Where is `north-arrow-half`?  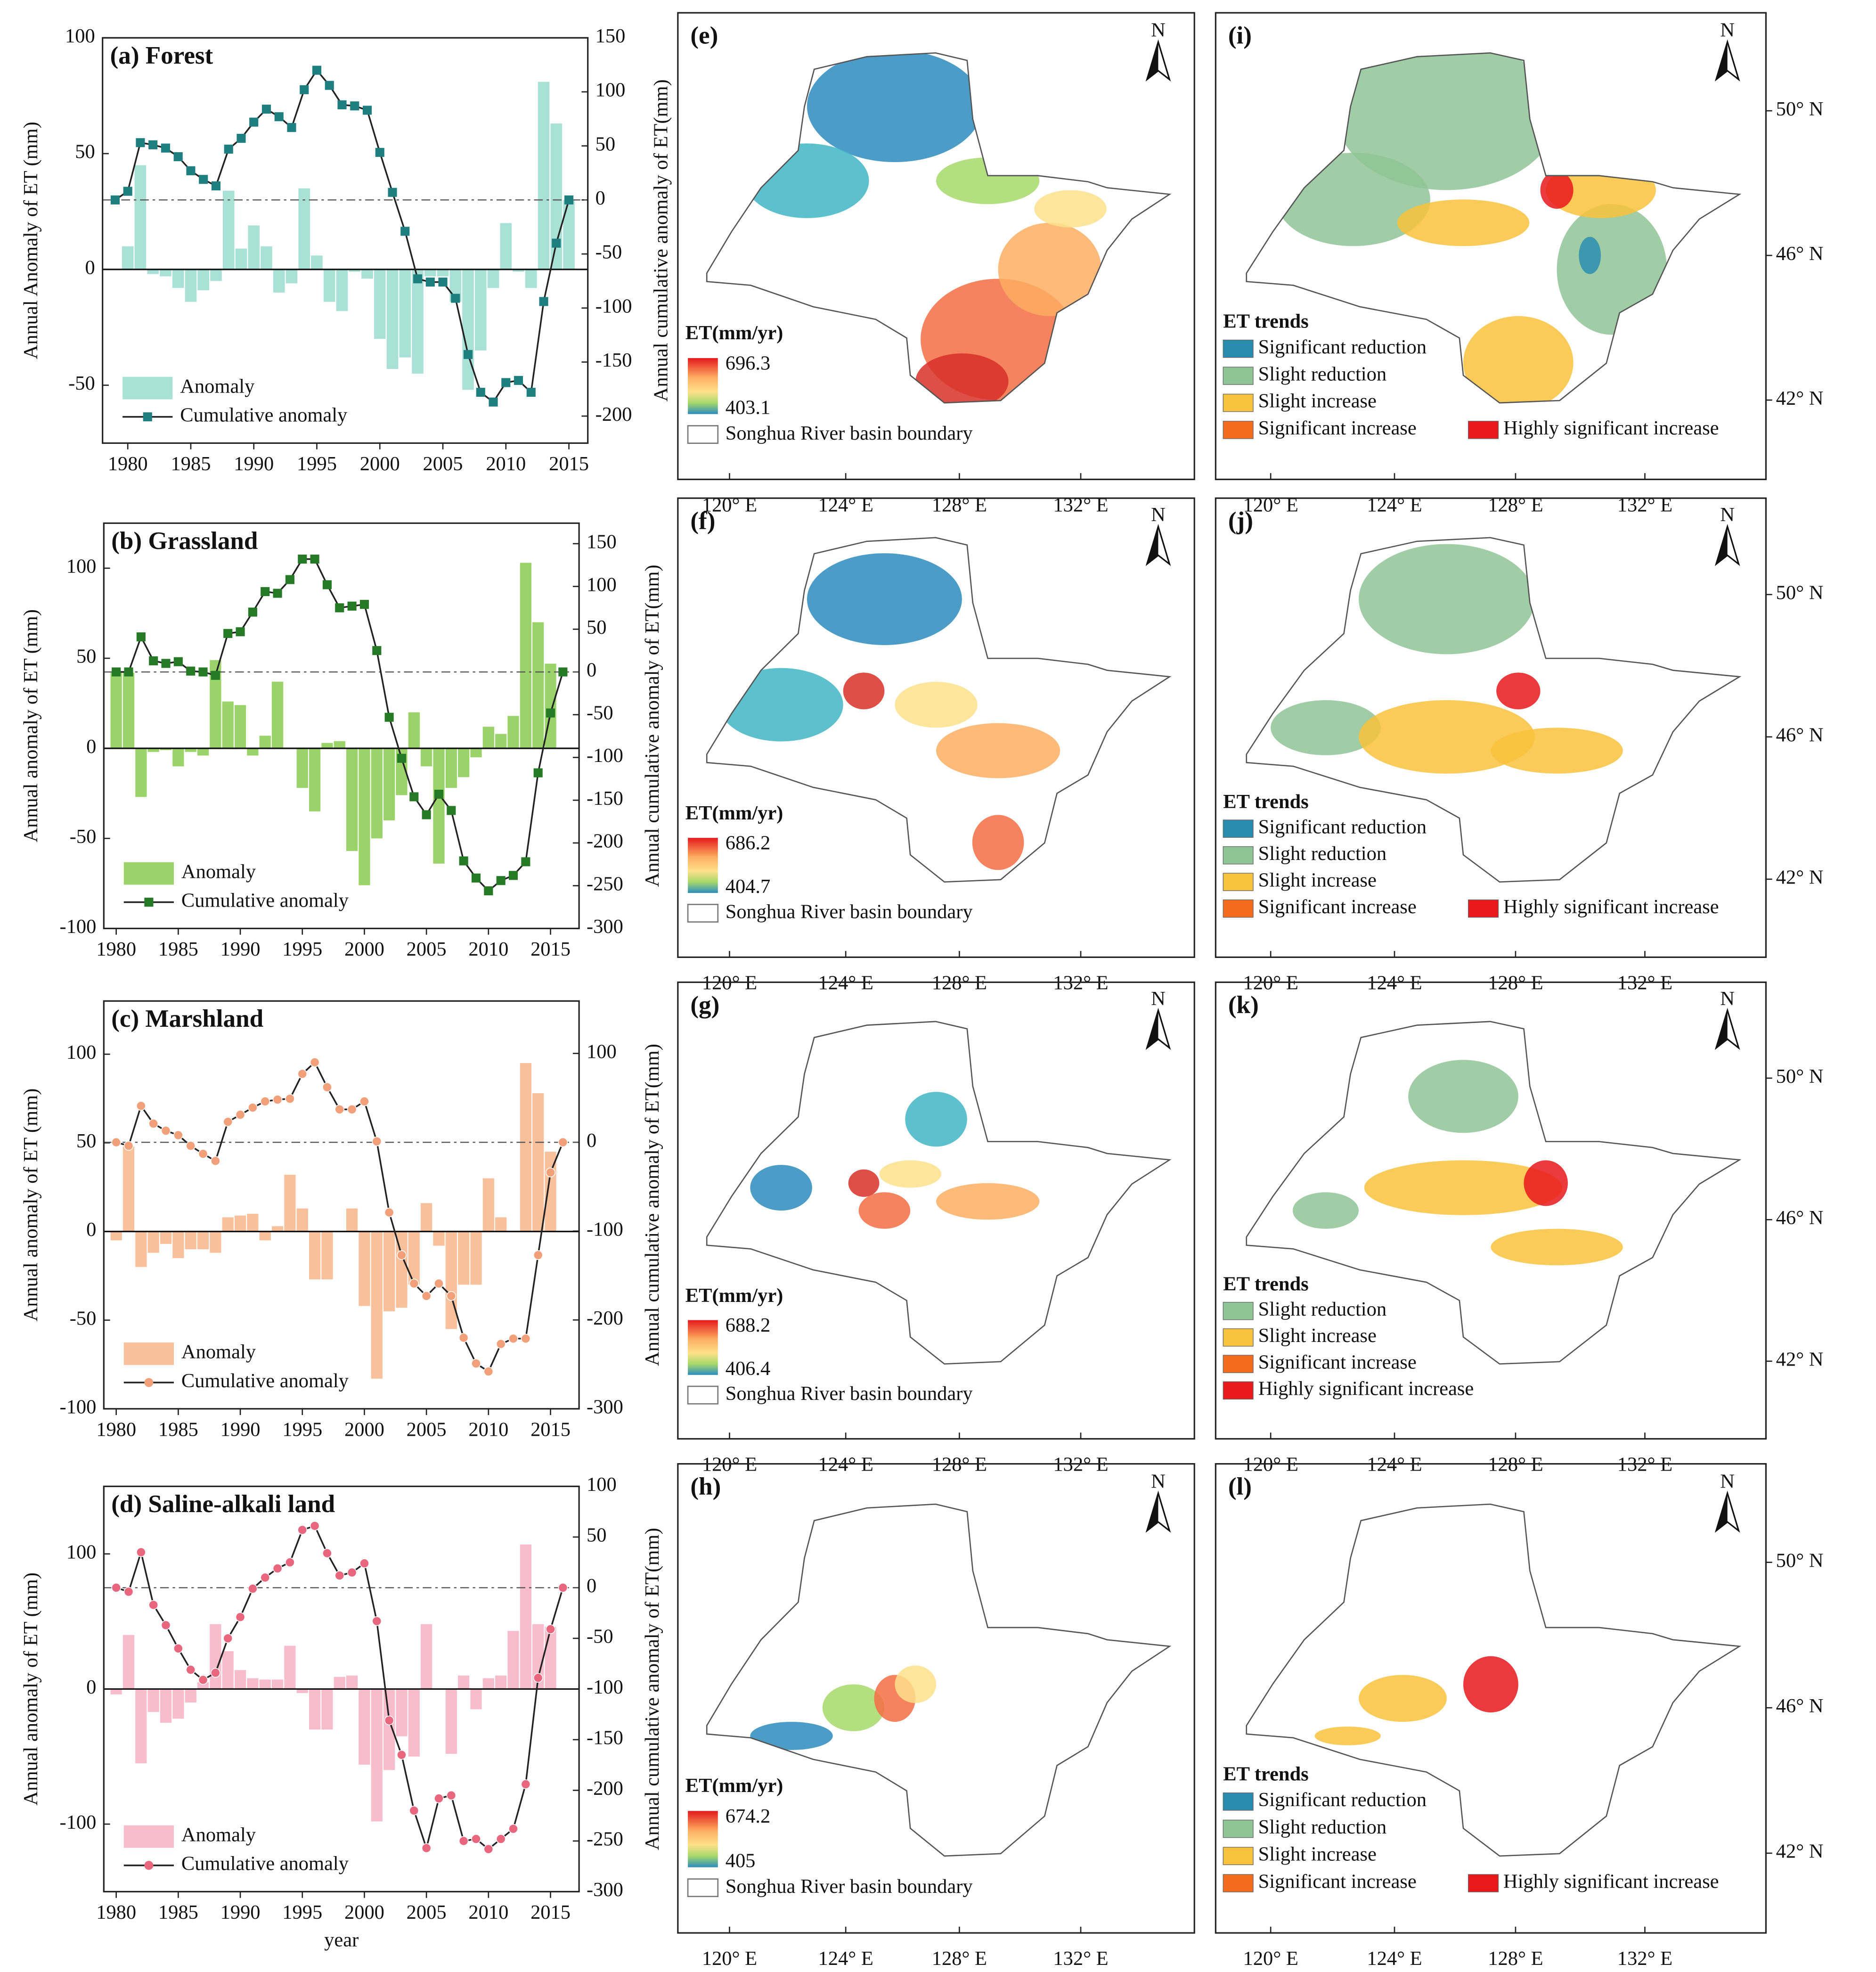 north-arrow-half is located at coordinates (1722, 1512).